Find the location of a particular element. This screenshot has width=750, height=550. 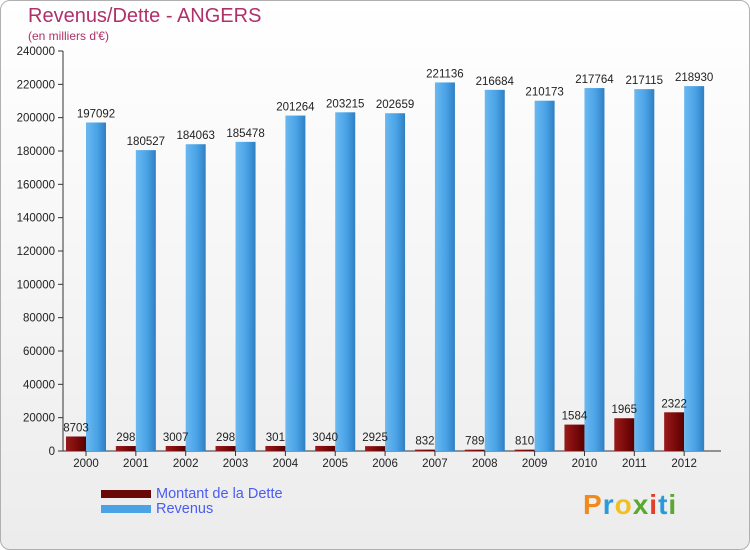

x-tick-label: 2001 is located at coordinates (136, 464).